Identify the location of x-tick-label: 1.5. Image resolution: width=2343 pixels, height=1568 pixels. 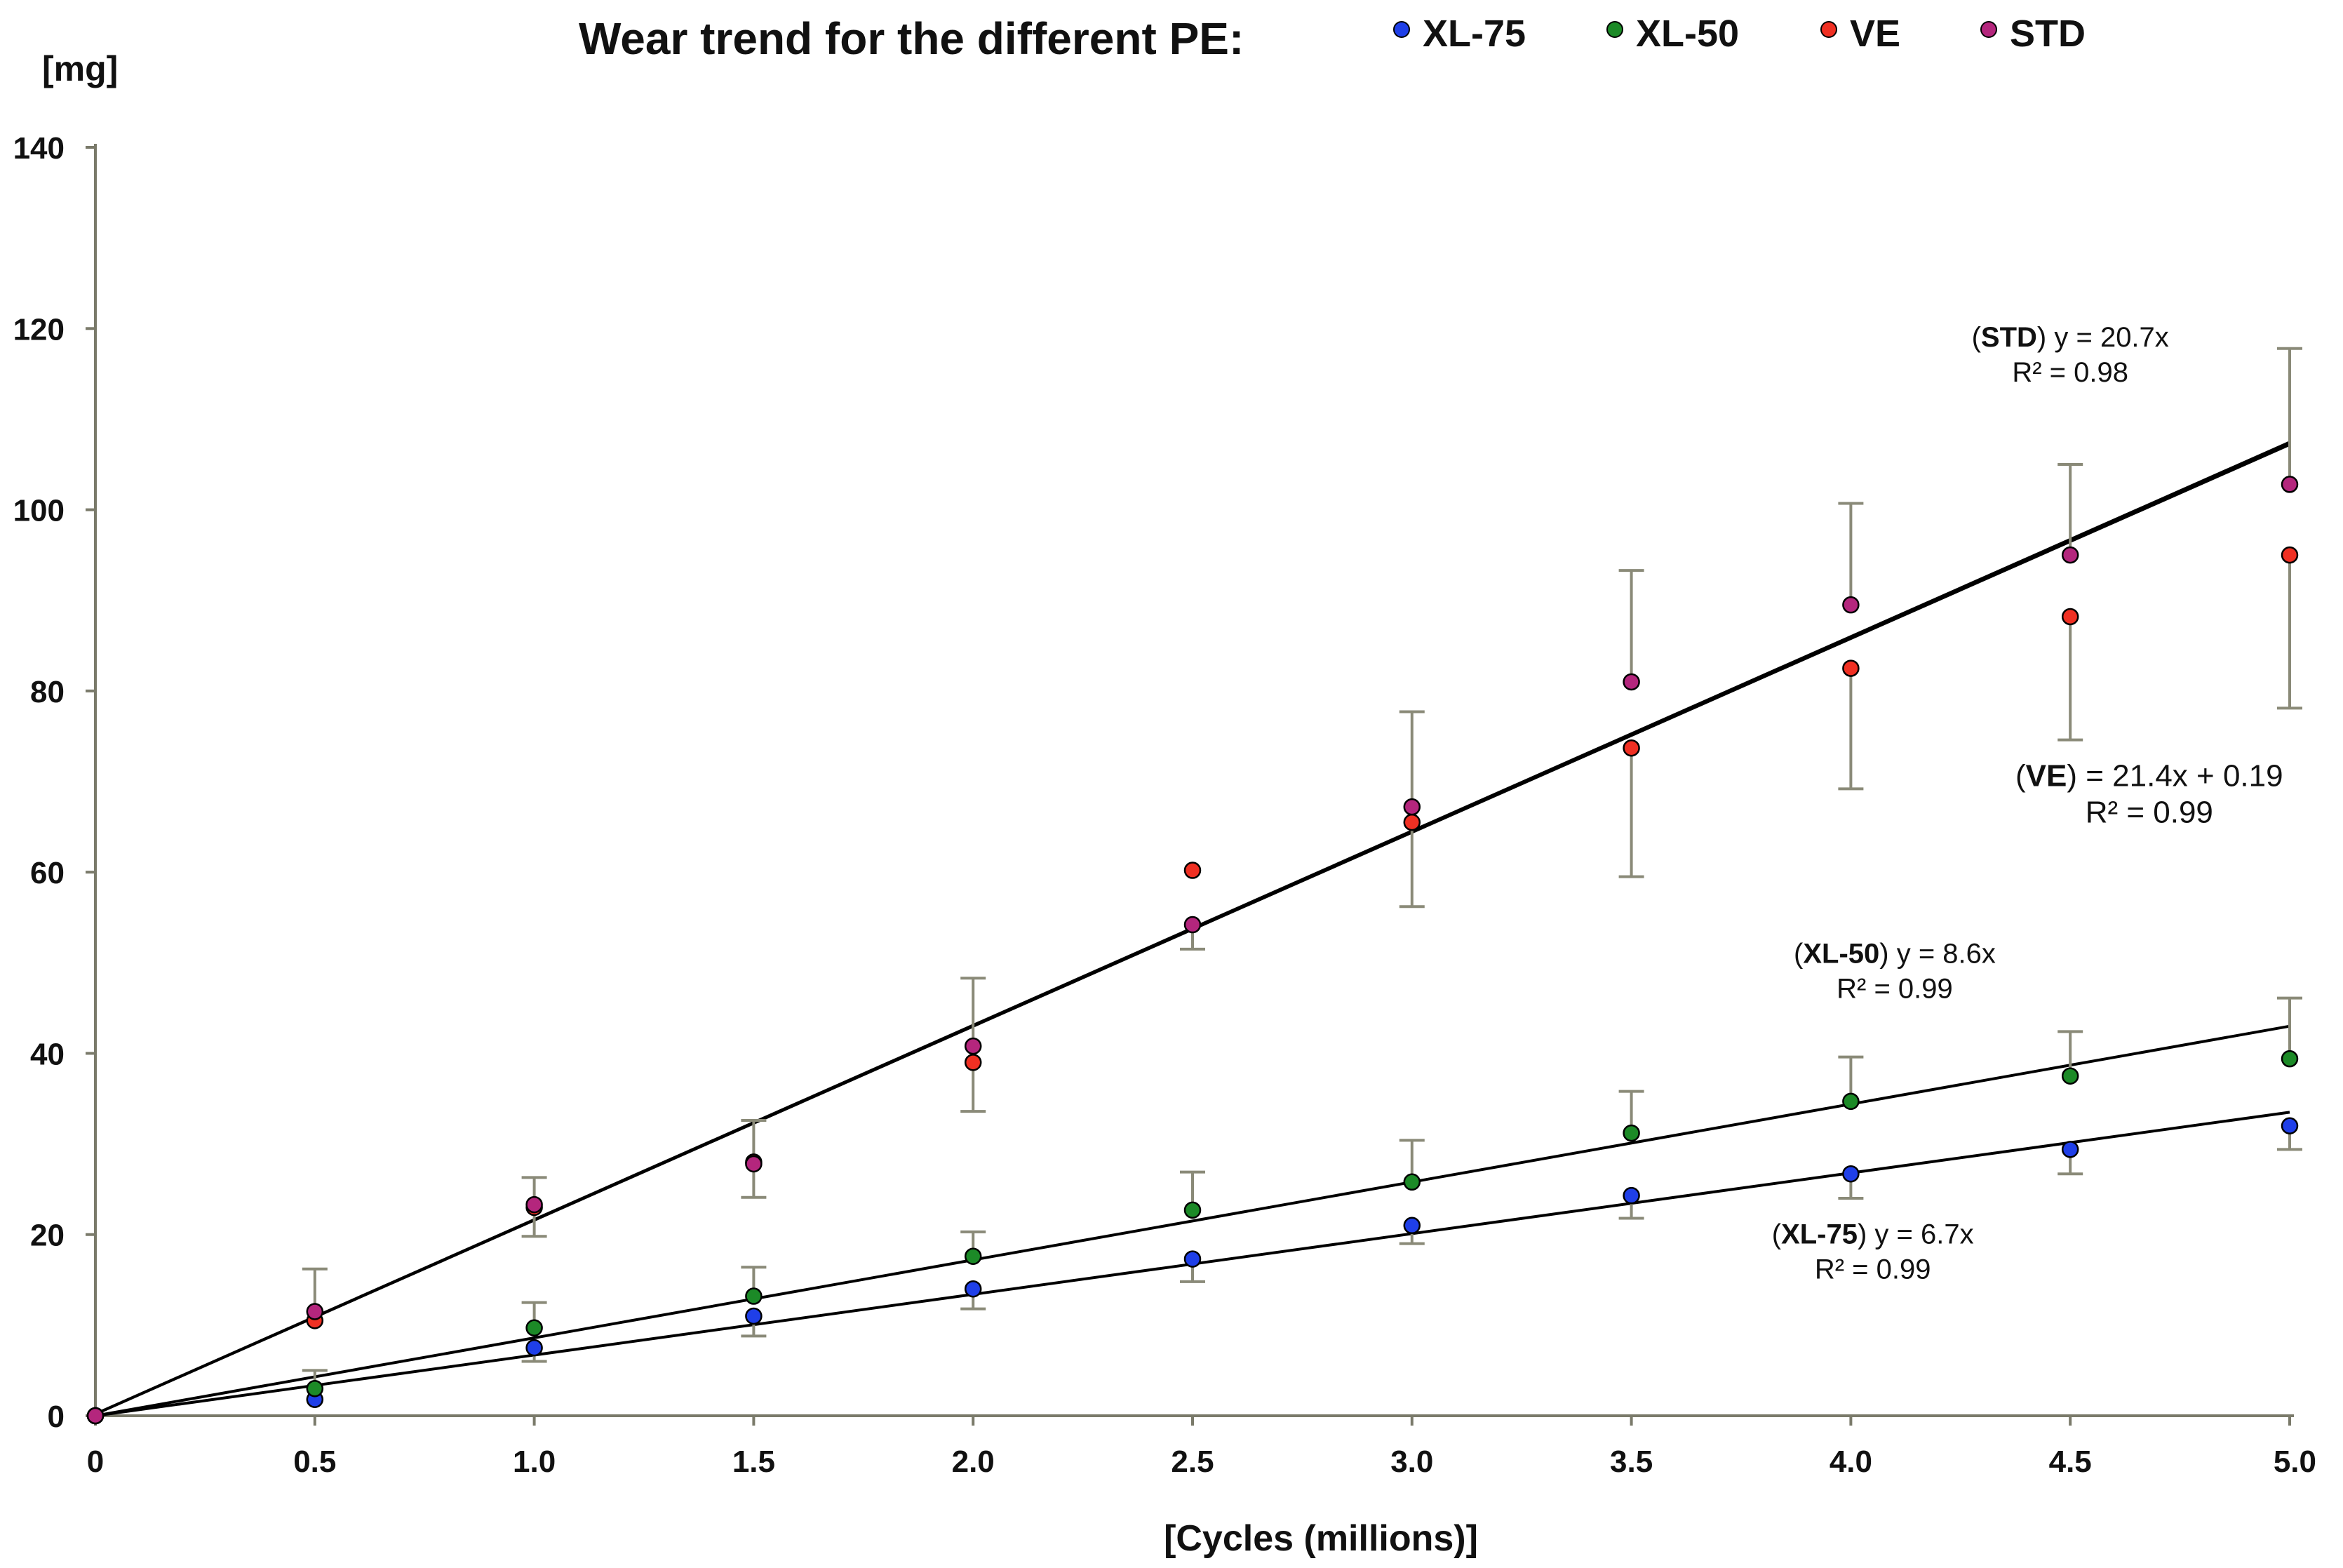
(753, 1462).